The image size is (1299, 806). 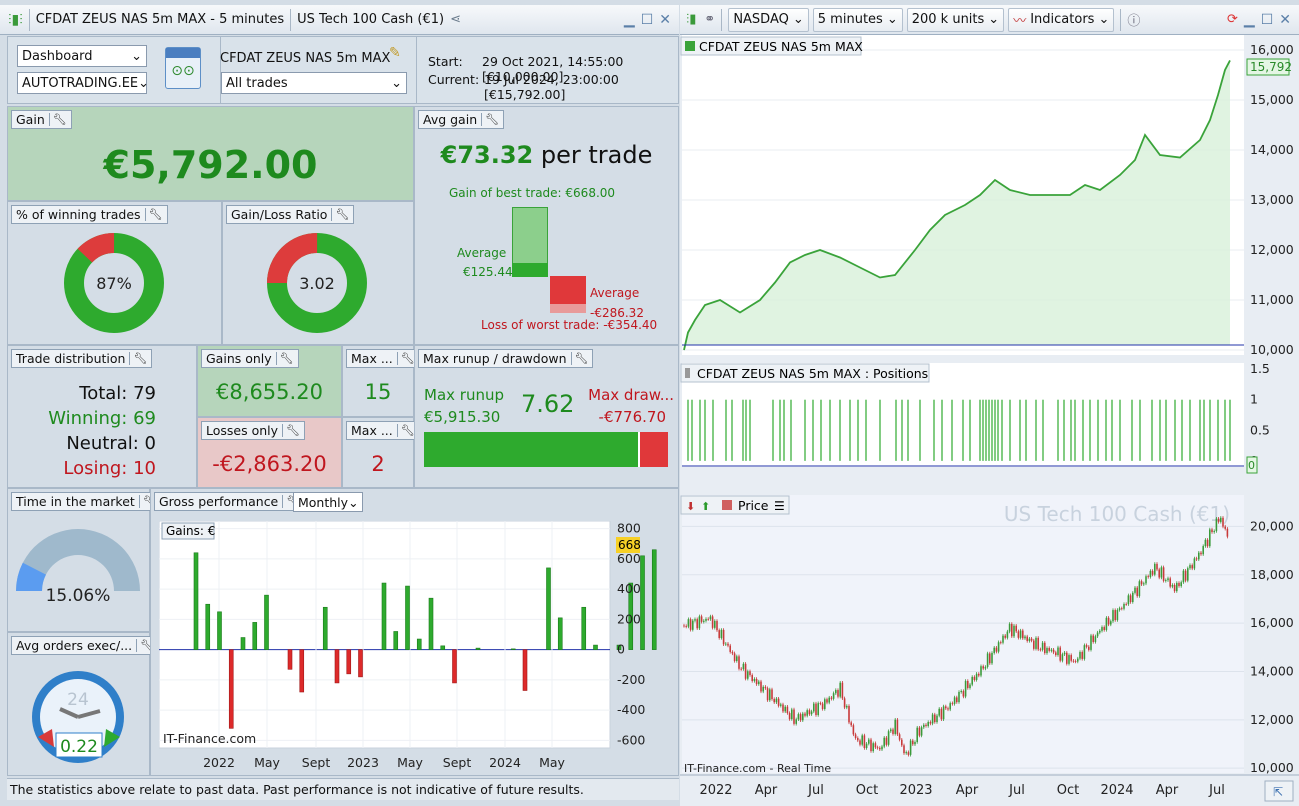 What do you see at coordinates (857, 19) in the screenshot?
I see `timeframe-dropdown: 5 minutes ⌄` at bounding box center [857, 19].